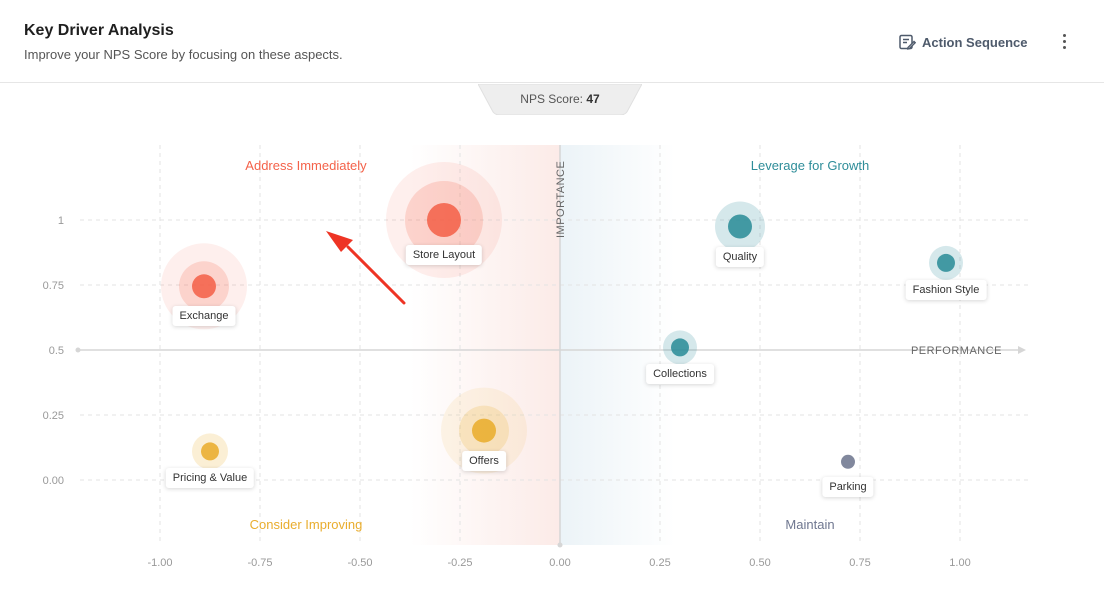 This screenshot has height=612, width=1104. What do you see at coordinates (159, 563) in the screenshot?
I see `x-tick-label: -1.00` at bounding box center [159, 563].